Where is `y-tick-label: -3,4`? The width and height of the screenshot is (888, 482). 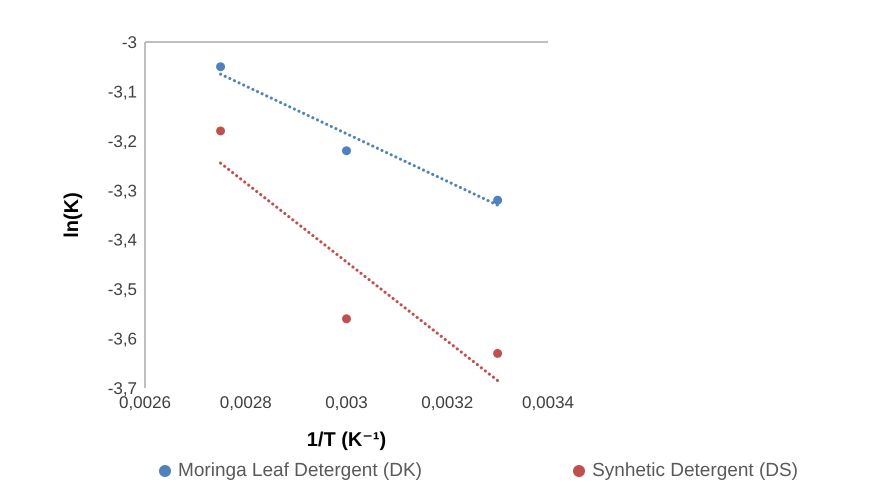 y-tick-label: -3,4 is located at coordinates (122, 240).